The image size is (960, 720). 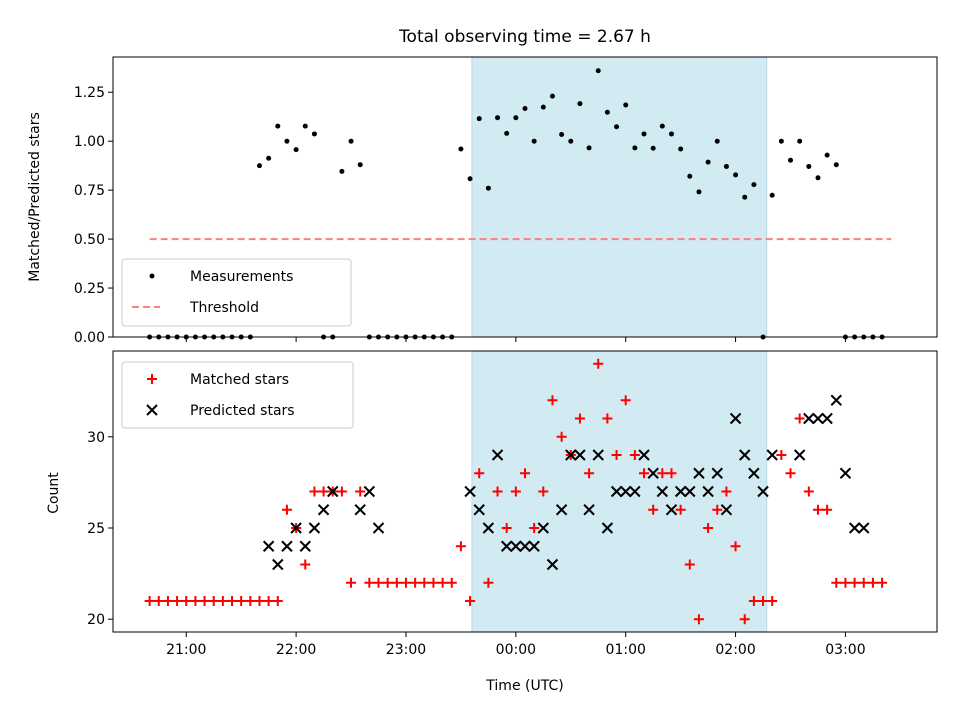 What do you see at coordinates (516, 650) in the screenshot?
I see `x-tick-label: 00:00` at bounding box center [516, 650].